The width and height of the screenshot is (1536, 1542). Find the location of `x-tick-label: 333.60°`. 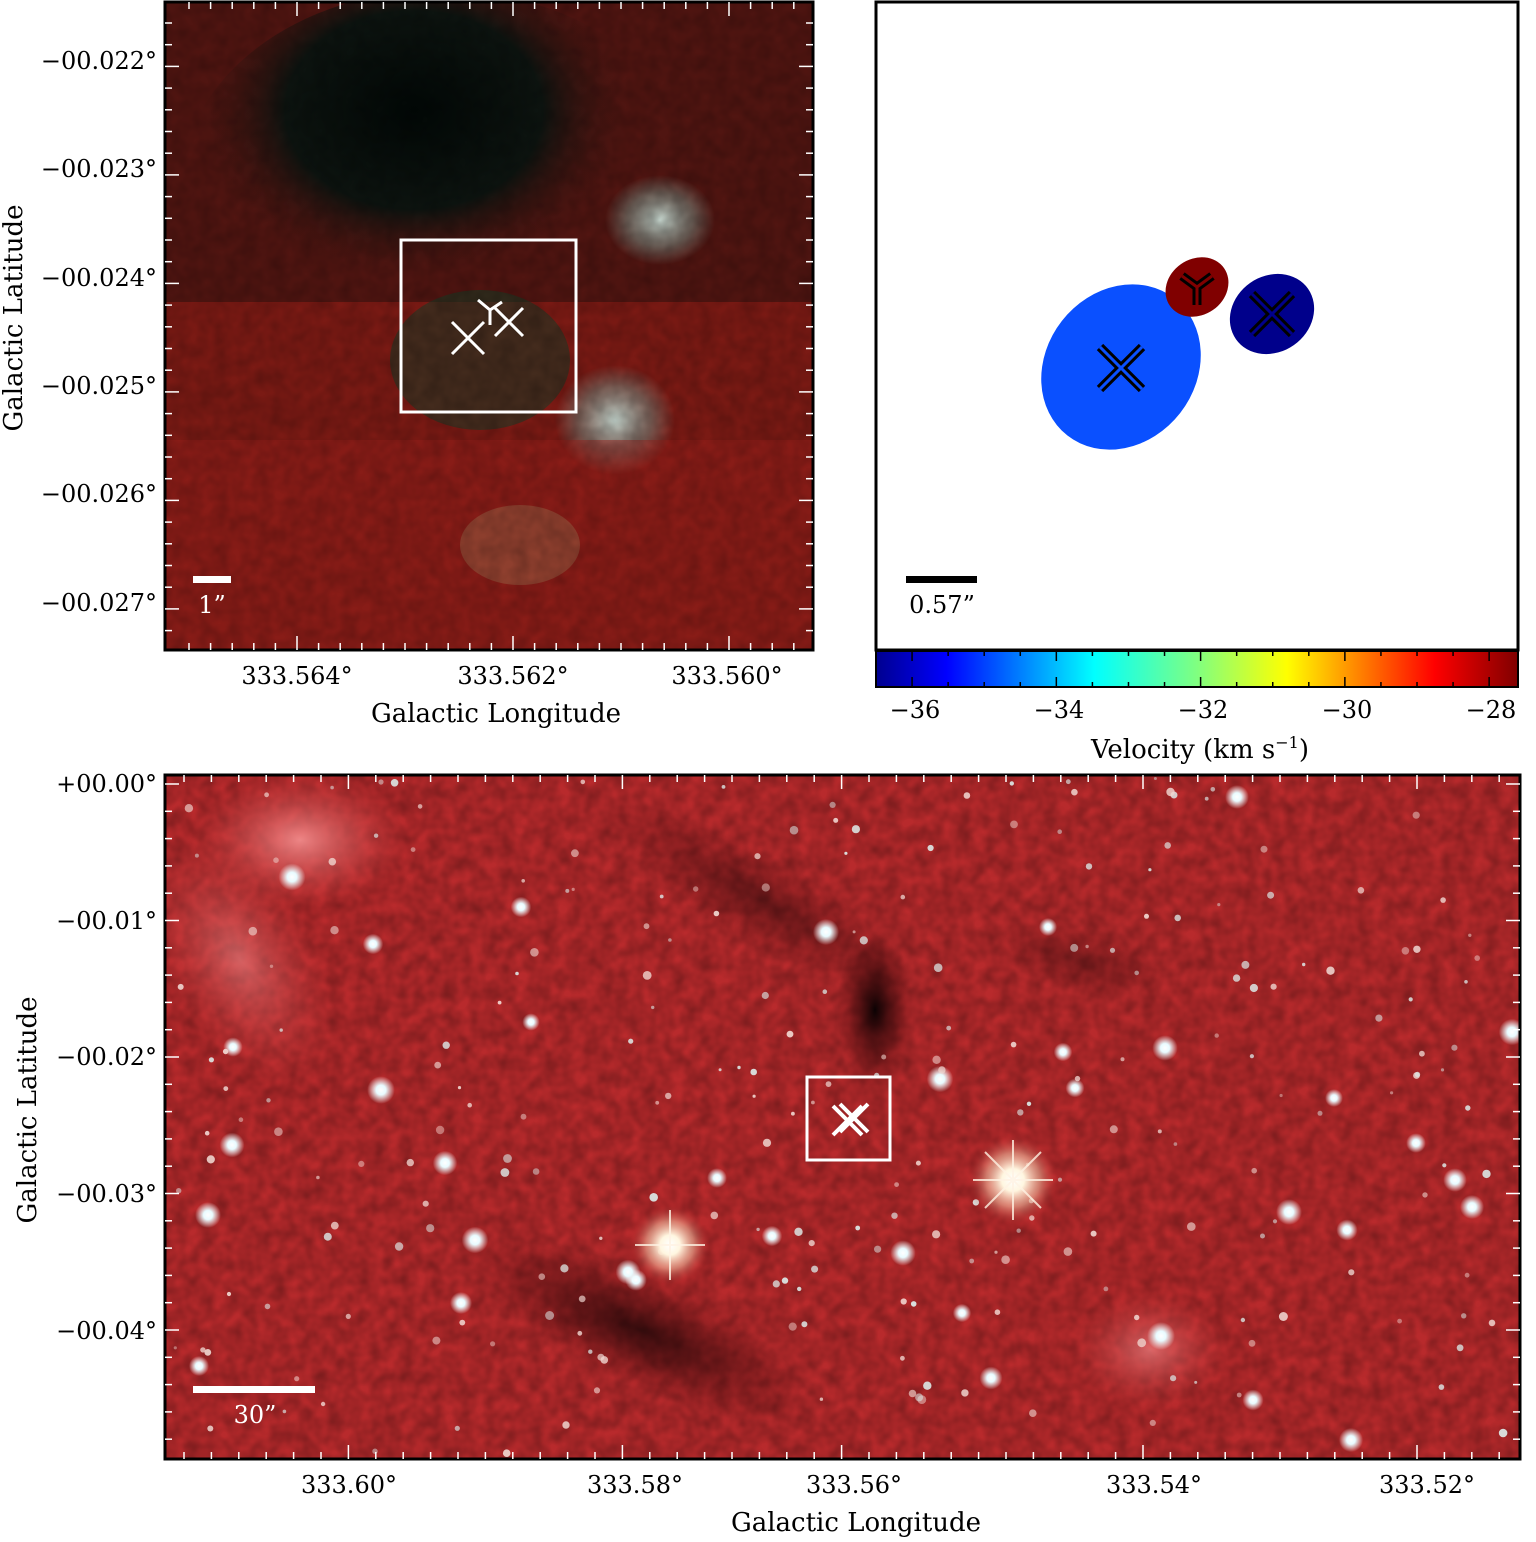

x-tick-label: 333.60° is located at coordinates (349, 1485).